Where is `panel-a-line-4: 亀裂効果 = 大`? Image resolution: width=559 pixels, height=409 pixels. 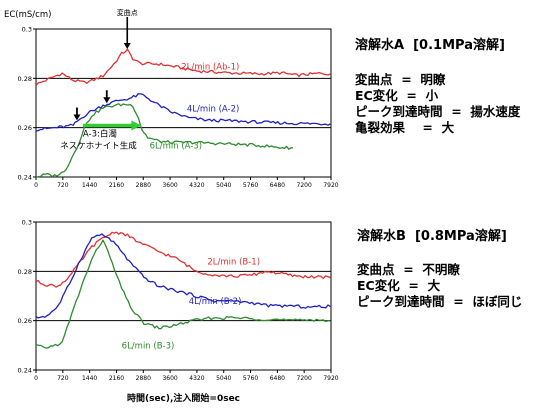
panel-a-line-4: 亀裂効果 = 大 is located at coordinates (405, 127).